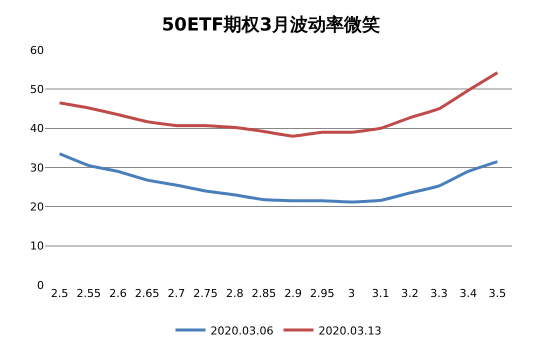  I want to click on x-tick-label: 2.8, so click(235, 293).